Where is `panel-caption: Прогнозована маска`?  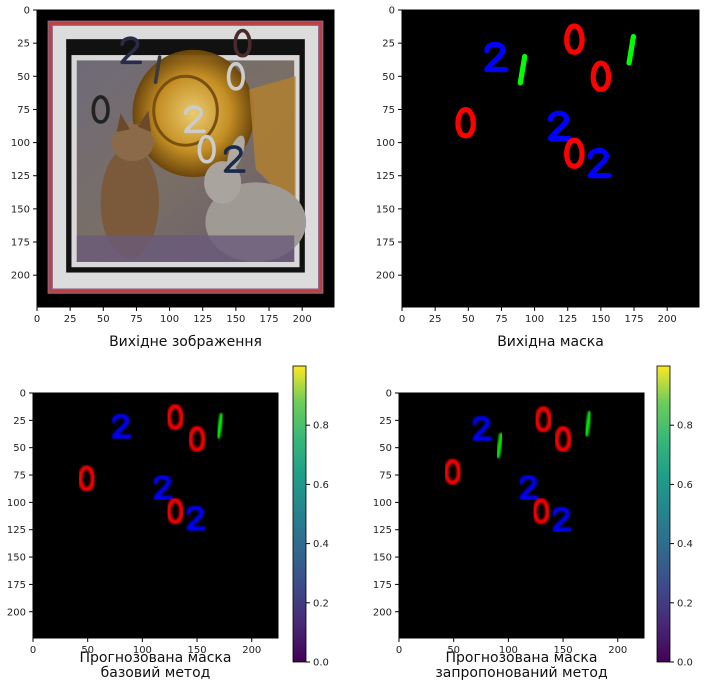 panel-caption: Прогнозована маска is located at coordinates (156, 658).